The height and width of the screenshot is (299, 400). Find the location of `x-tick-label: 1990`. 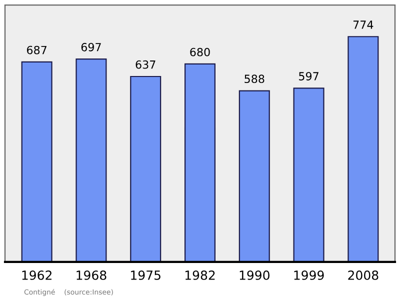

x-tick-label: 1990 is located at coordinates (255, 275).